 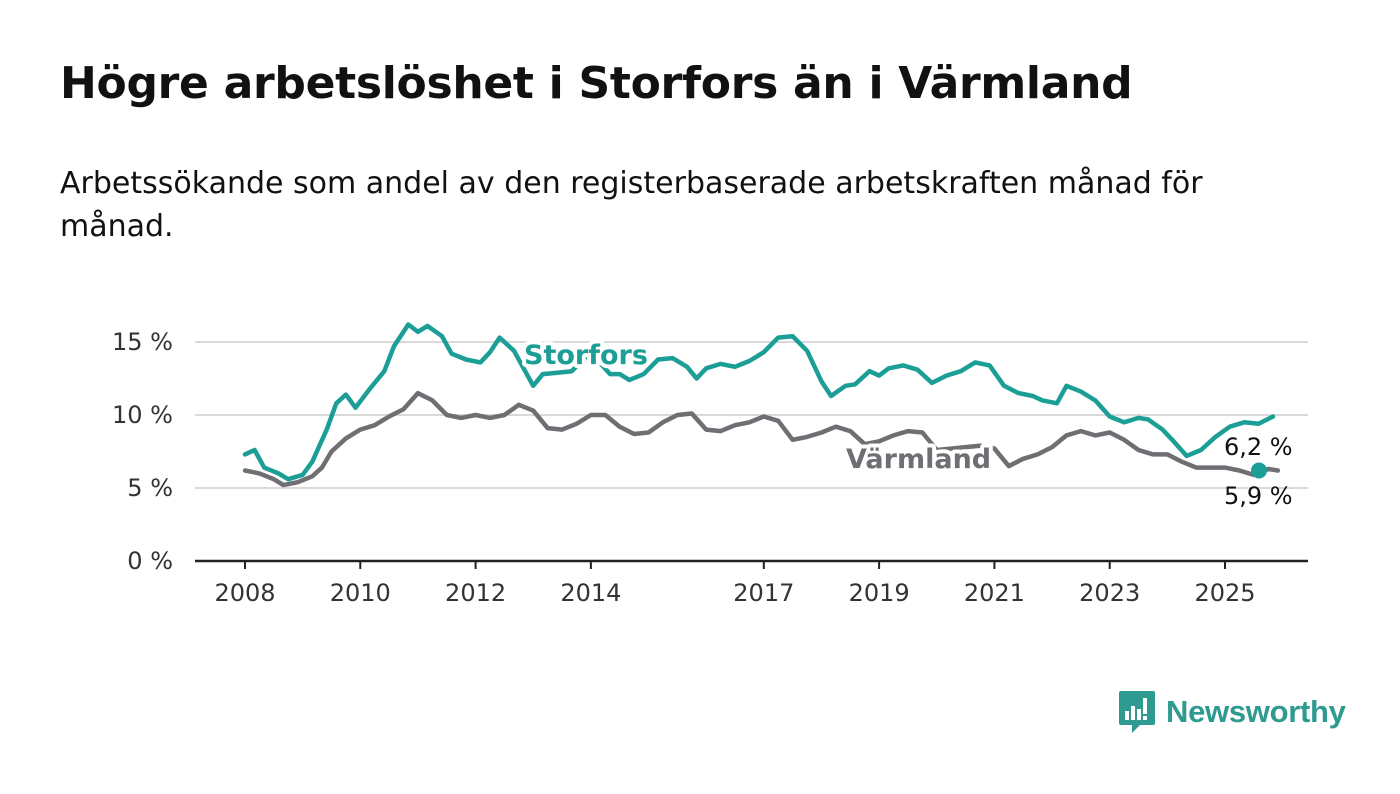 I want to click on end-label-varmland: 5,9 %, so click(x=1258, y=496).